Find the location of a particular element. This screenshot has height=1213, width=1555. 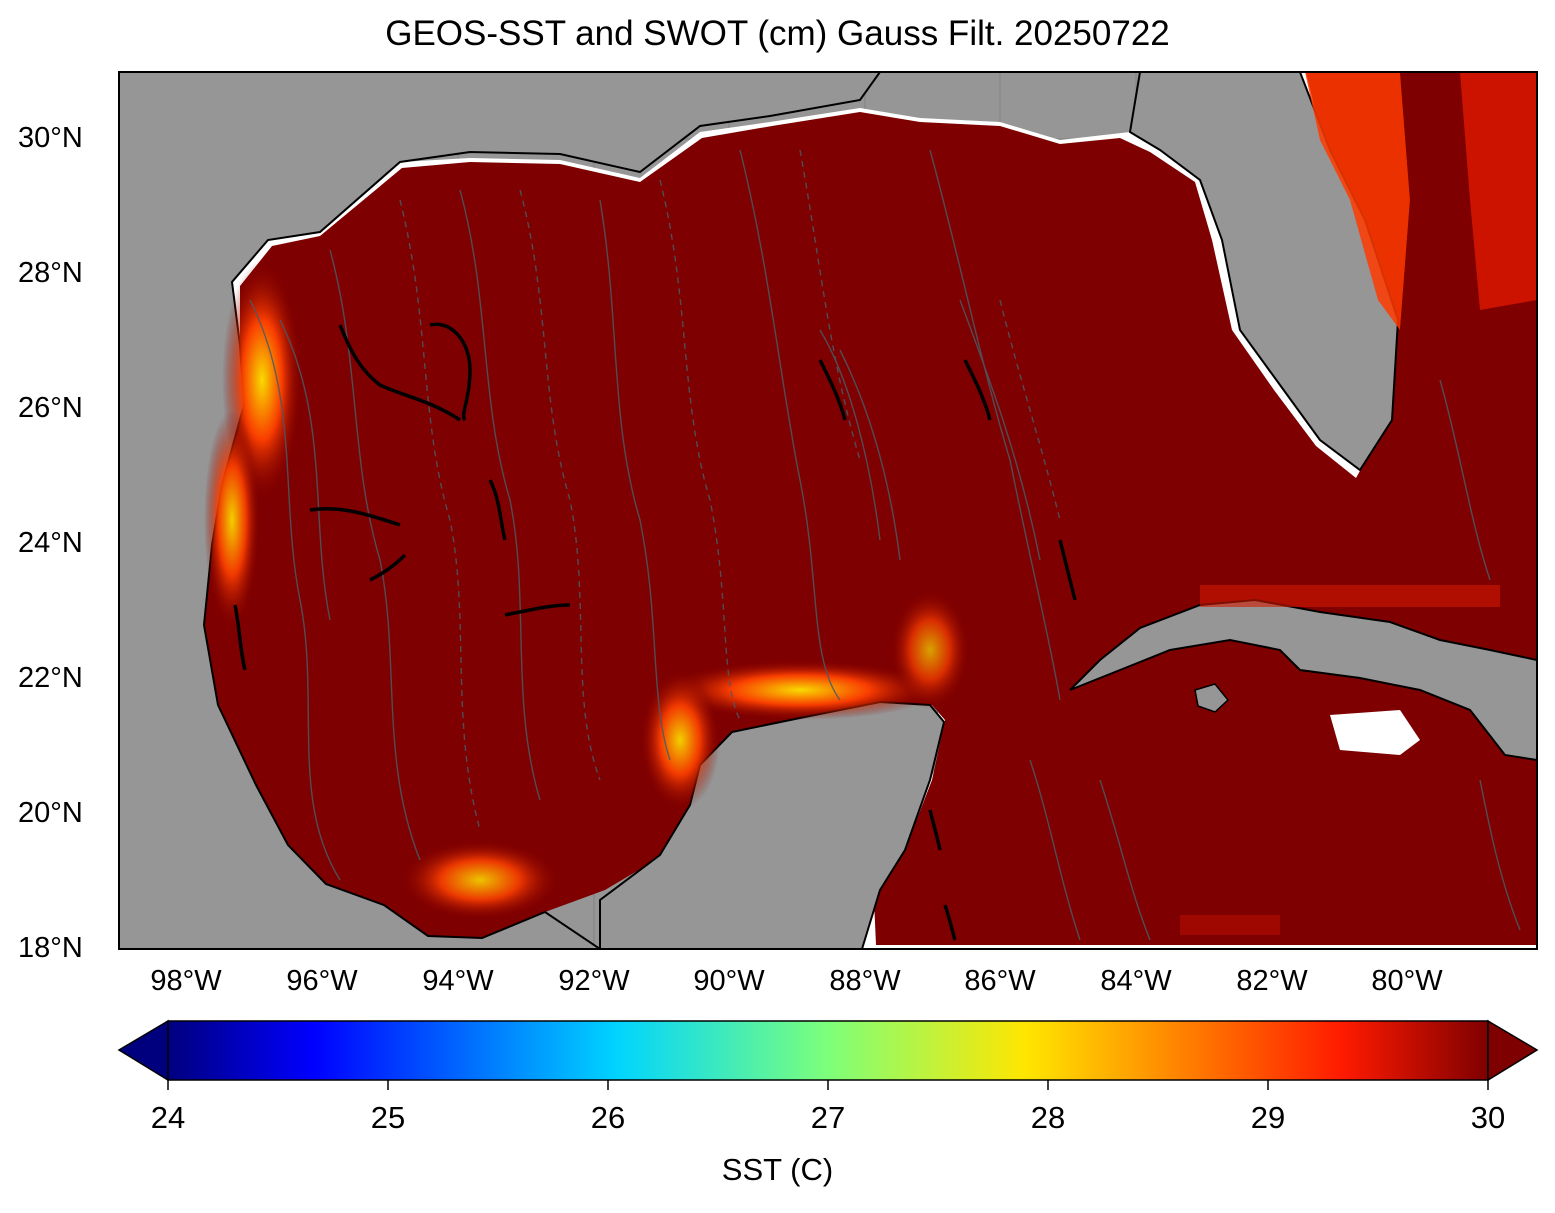

colorbar-tick-label: 24 is located at coordinates (168, 1117).